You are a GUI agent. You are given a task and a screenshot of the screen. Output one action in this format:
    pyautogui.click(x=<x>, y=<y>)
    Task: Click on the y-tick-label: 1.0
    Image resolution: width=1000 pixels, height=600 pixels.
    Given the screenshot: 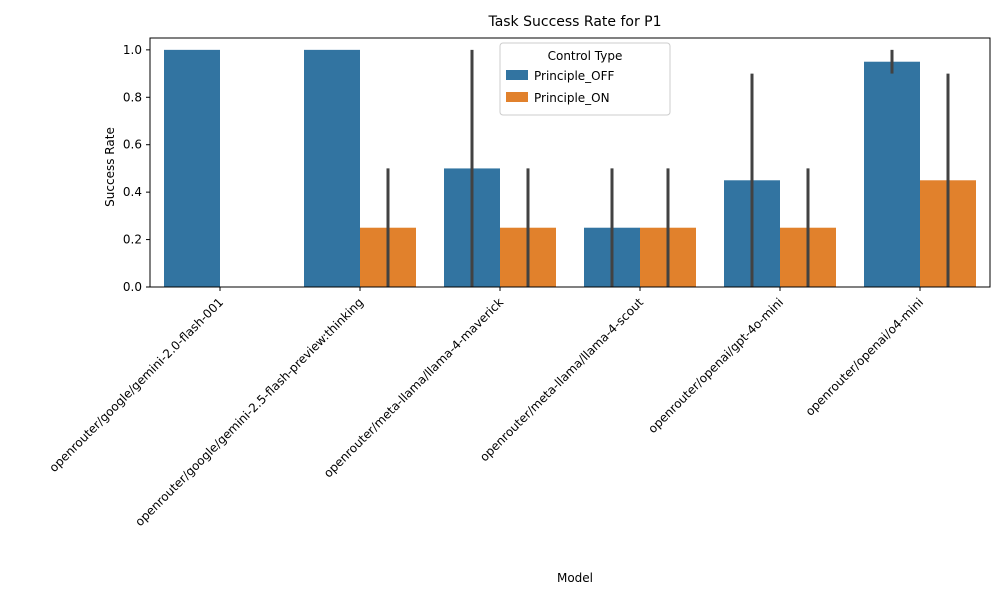 What is the action you would take?
    pyautogui.click(x=132, y=50)
    